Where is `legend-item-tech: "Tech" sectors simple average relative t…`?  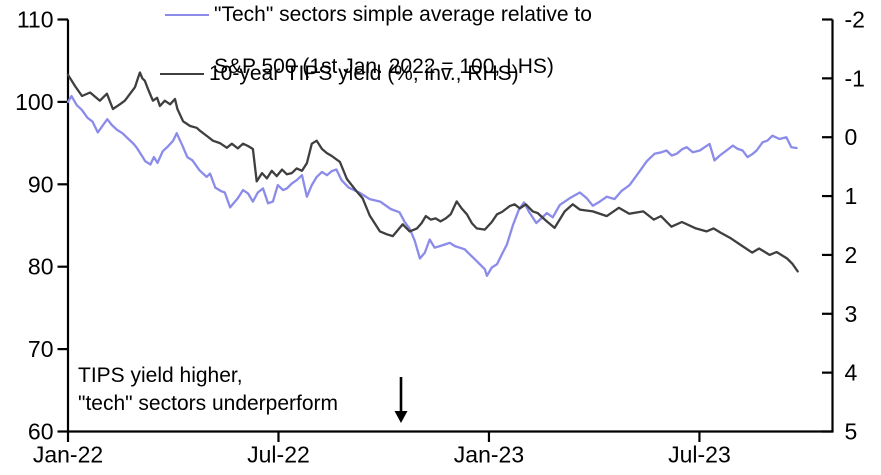 legend-item-tech: "Tech" sectors simple average relative t… is located at coordinates (378, 41).